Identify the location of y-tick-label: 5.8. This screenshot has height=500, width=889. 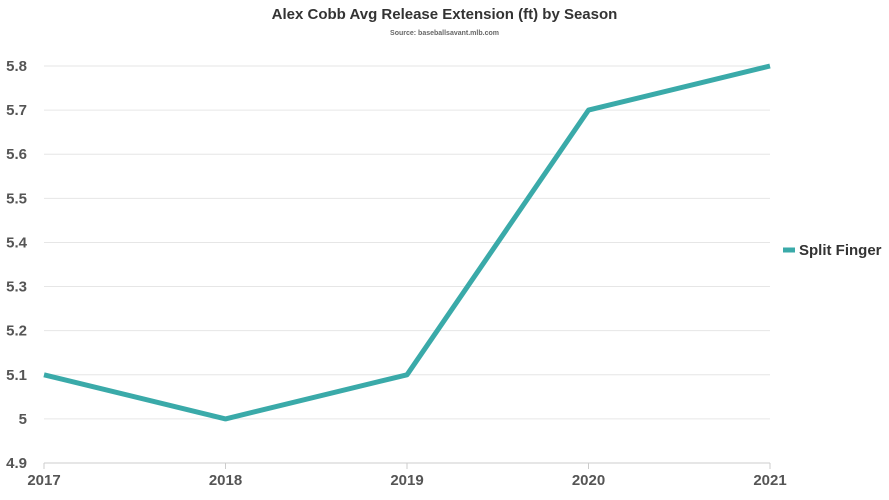
(16, 66).